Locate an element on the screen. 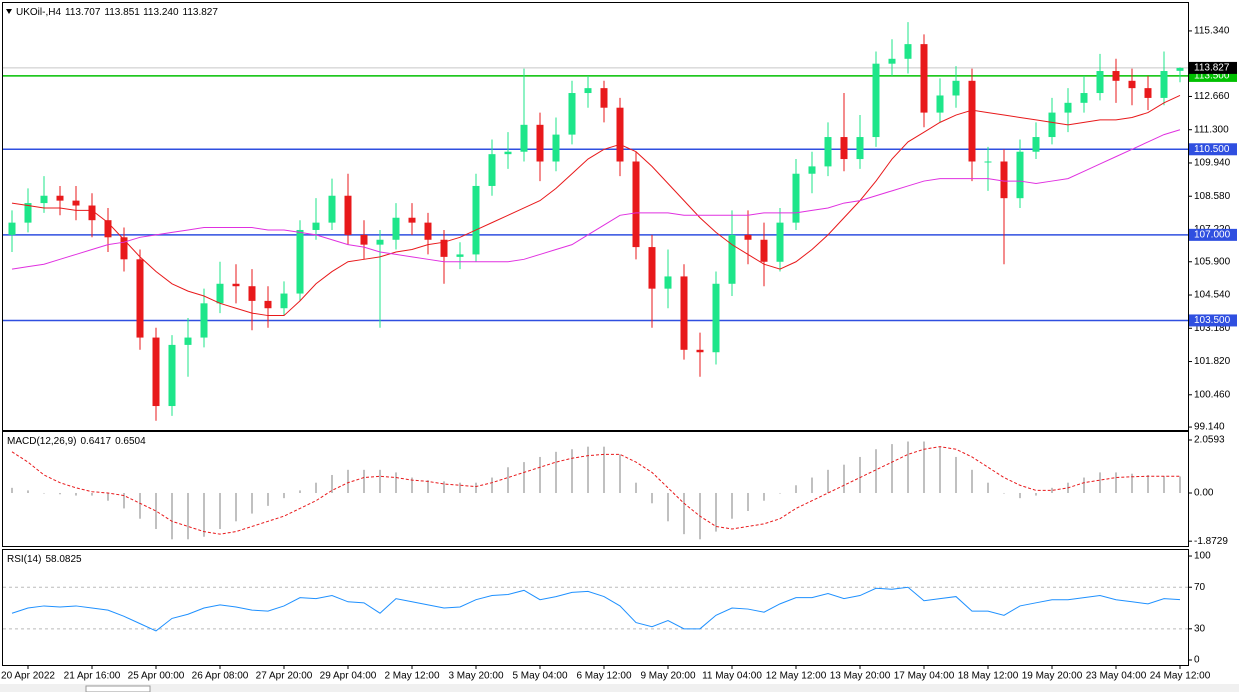 This screenshot has height=692, width=1239. level-label-box is located at coordinates (1213, 320).